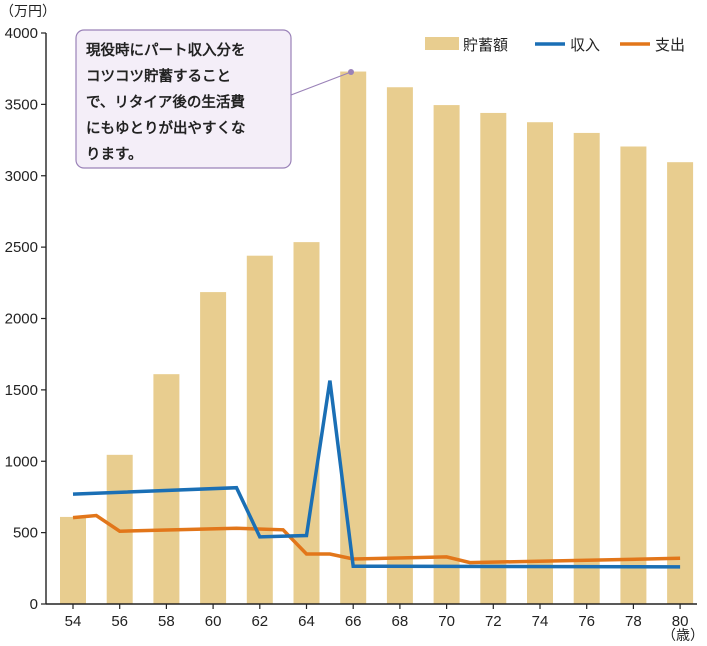  I want to click on x-tick-label-58: 58, so click(166, 621).